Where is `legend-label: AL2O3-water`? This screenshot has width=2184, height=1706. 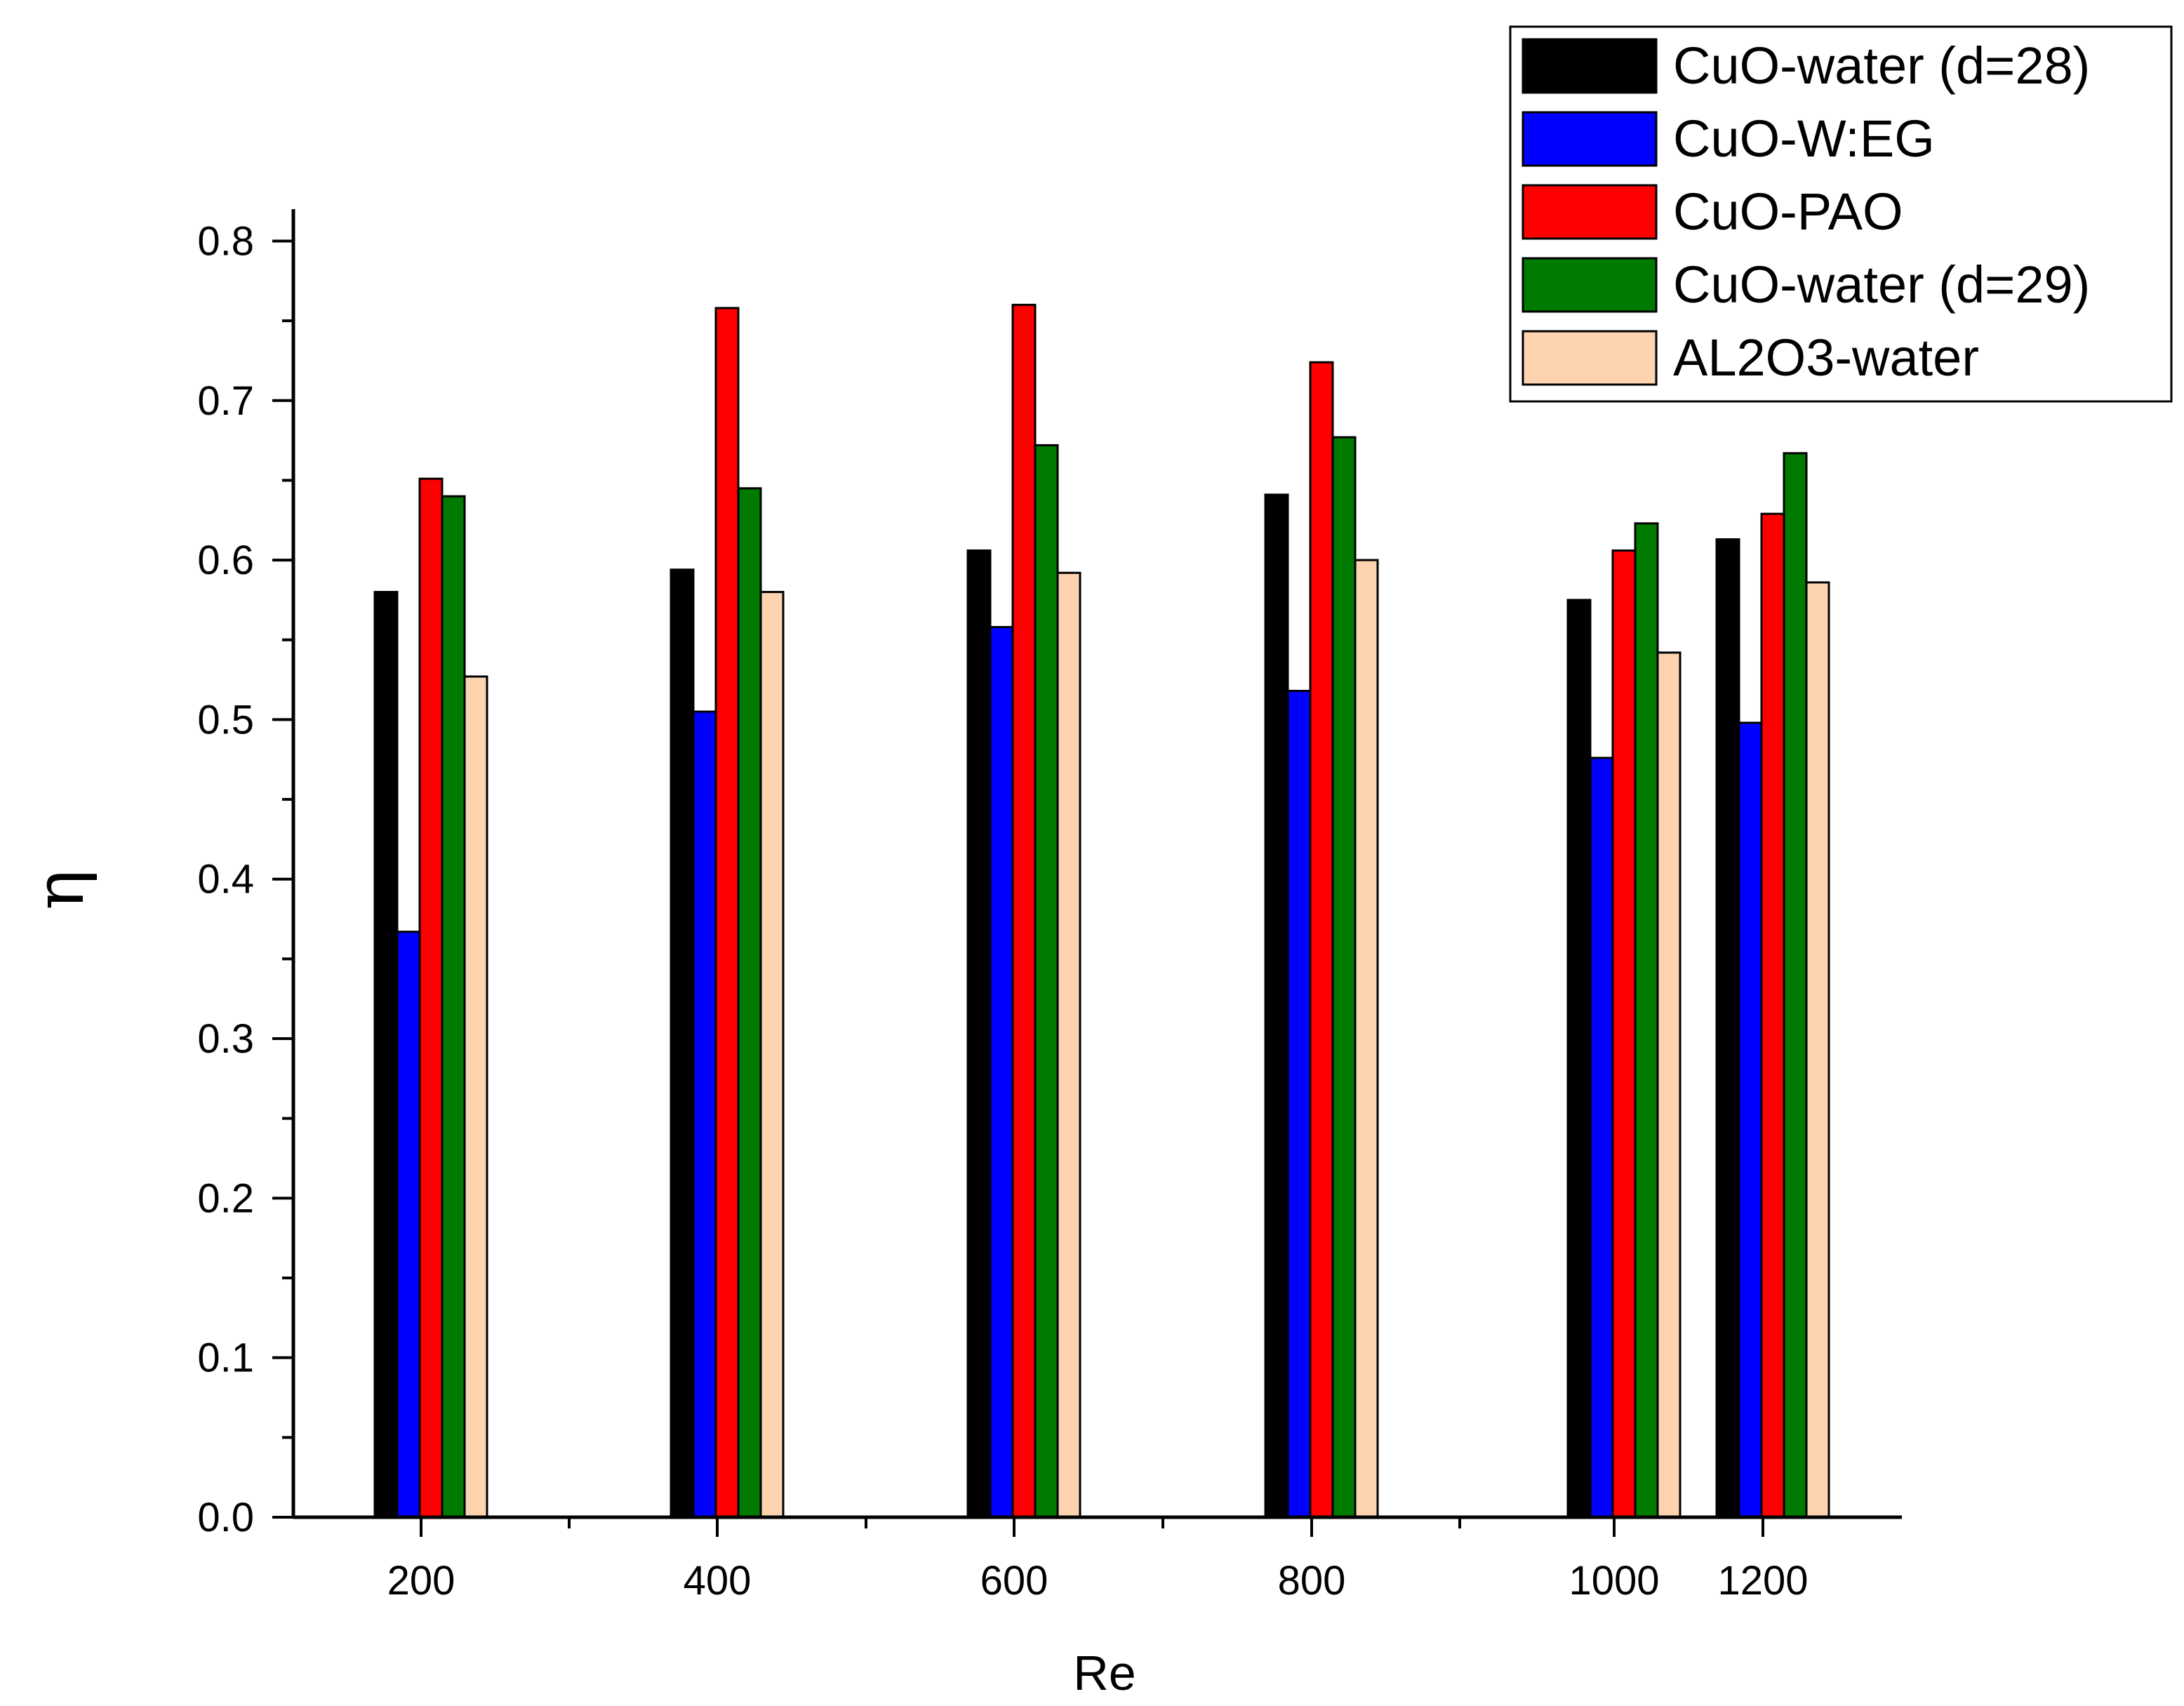 legend-label: AL2O3-water is located at coordinates (1826, 357).